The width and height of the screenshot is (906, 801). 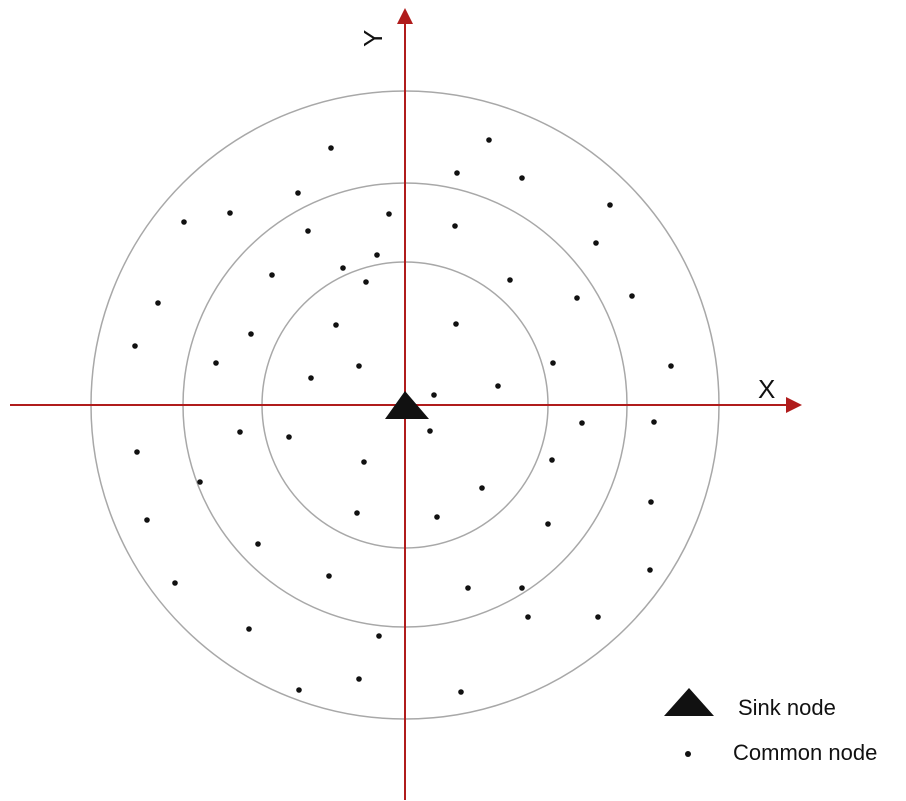 What do you see at coordinates (688, 754) in the screenshot?
I see `legend-common-marker` at bounding box center [688, 754].